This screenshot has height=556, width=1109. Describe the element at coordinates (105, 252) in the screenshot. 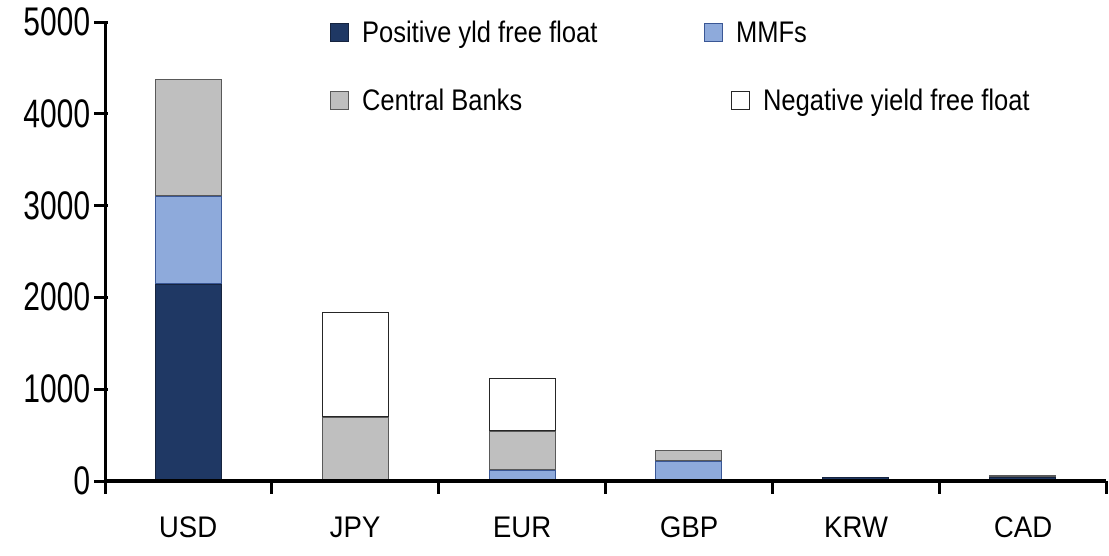

I see `y-axis-line` at that location.